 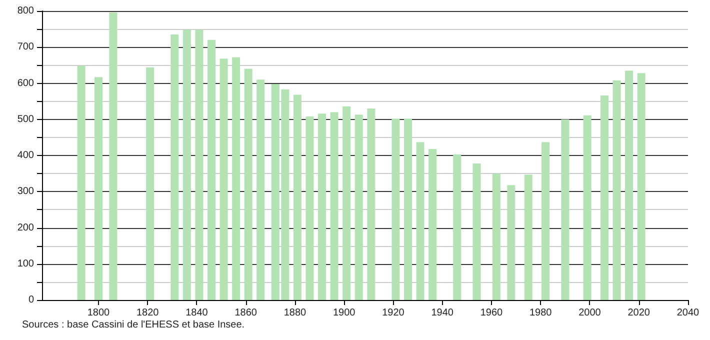 What do you see at coordinates (25, 228) in the screenshot?
I see `y-tick-label: 200` at bounding box center [25, 228].